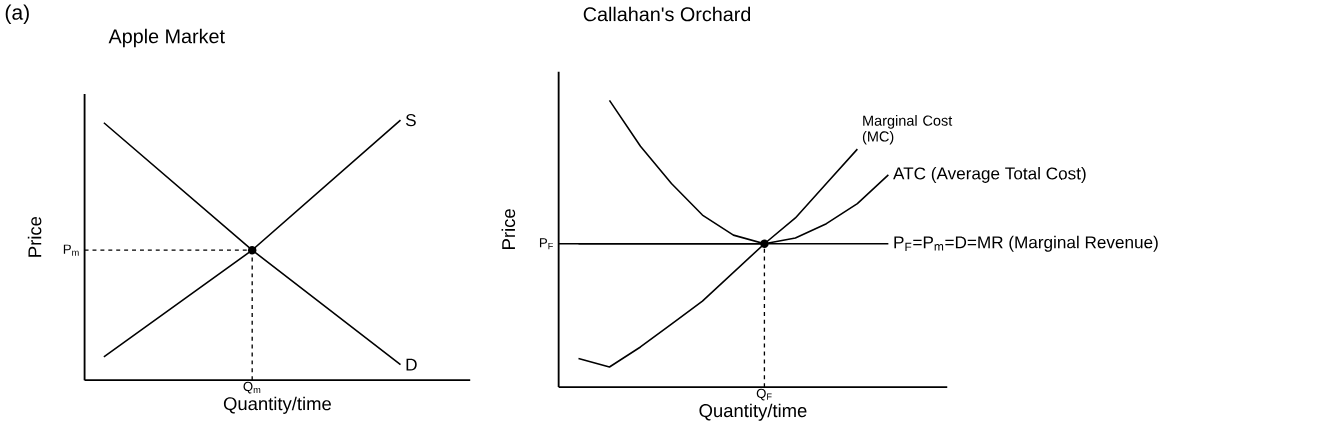  Describe the element at coordinates (1026, 243) in the screenshot. I see `series-label: P$_{F}$=P$_{m}$=D=MR (Marginal Revenue)` at that location.